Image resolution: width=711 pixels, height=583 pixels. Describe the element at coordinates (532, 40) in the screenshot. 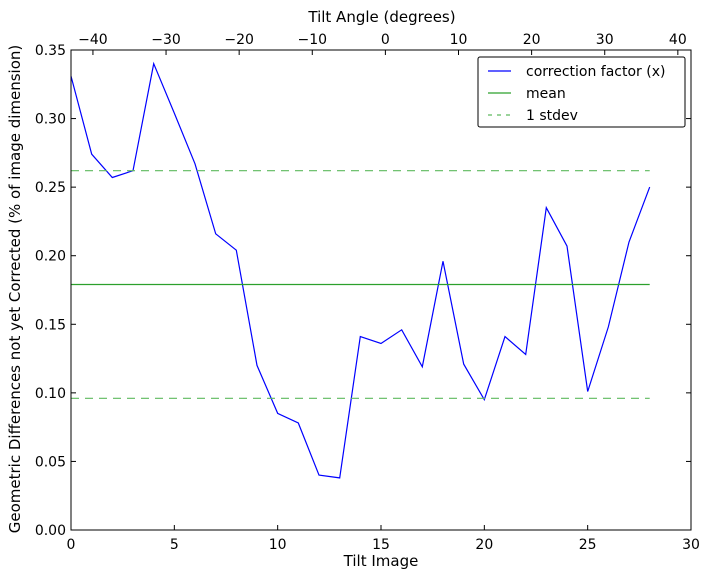

I see `top-x-tick-label: 20` at that location.